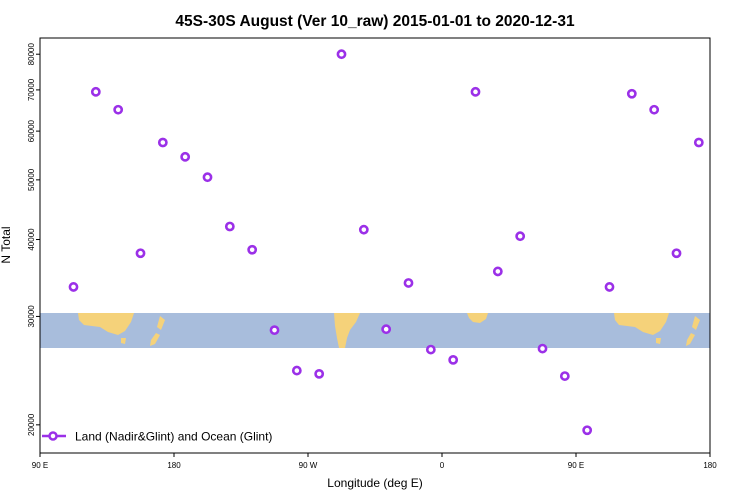 The width and height of the screenshot is (750, 500). Describe the element at coordinates (31, 54) in the screenshot. I see `y-tick-label: 80000` at that location.